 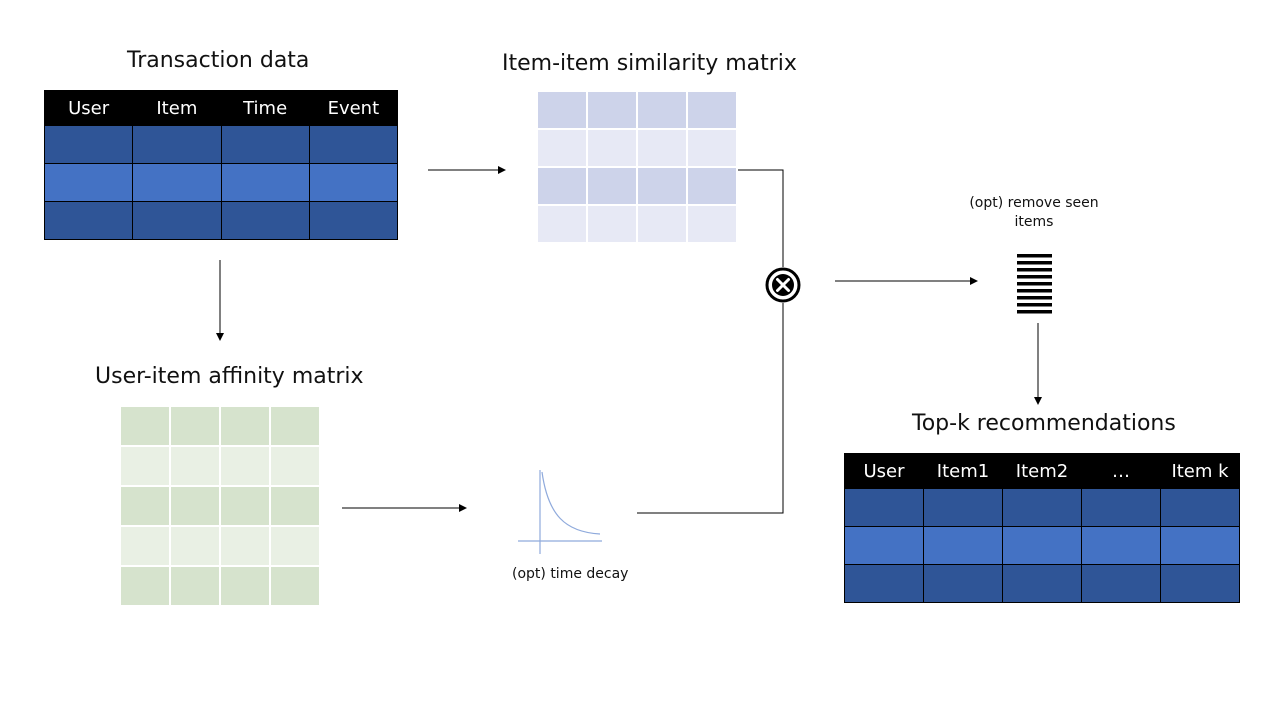 What do you see at coordinates (637, 167) in the screenshot?
I see `similarity-matrix` at bounding box center [637, 167].